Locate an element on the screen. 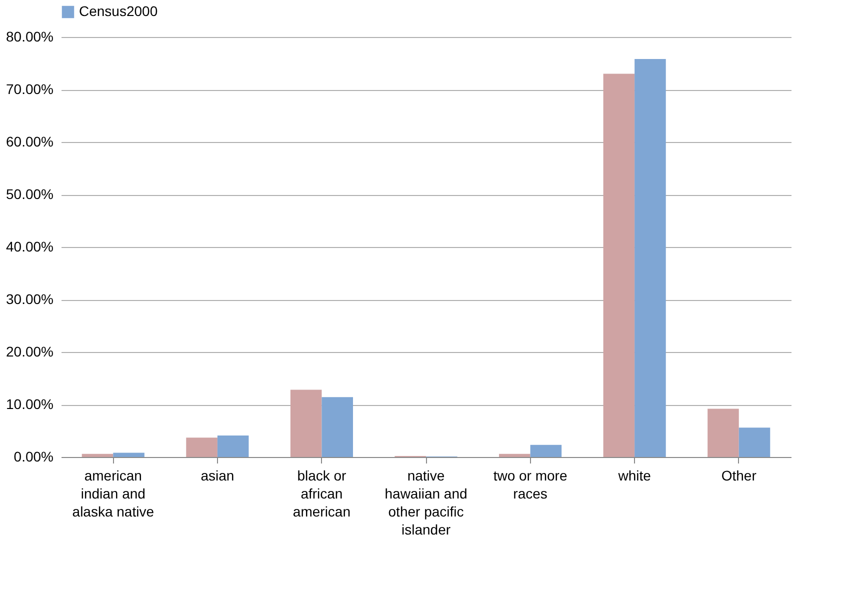  y-tick-label: 70.00% is located at coordinates (30, 89).